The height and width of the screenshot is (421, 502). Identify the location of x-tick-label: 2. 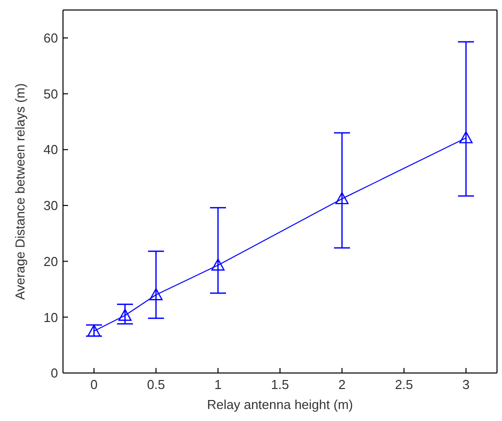
(342, 384).